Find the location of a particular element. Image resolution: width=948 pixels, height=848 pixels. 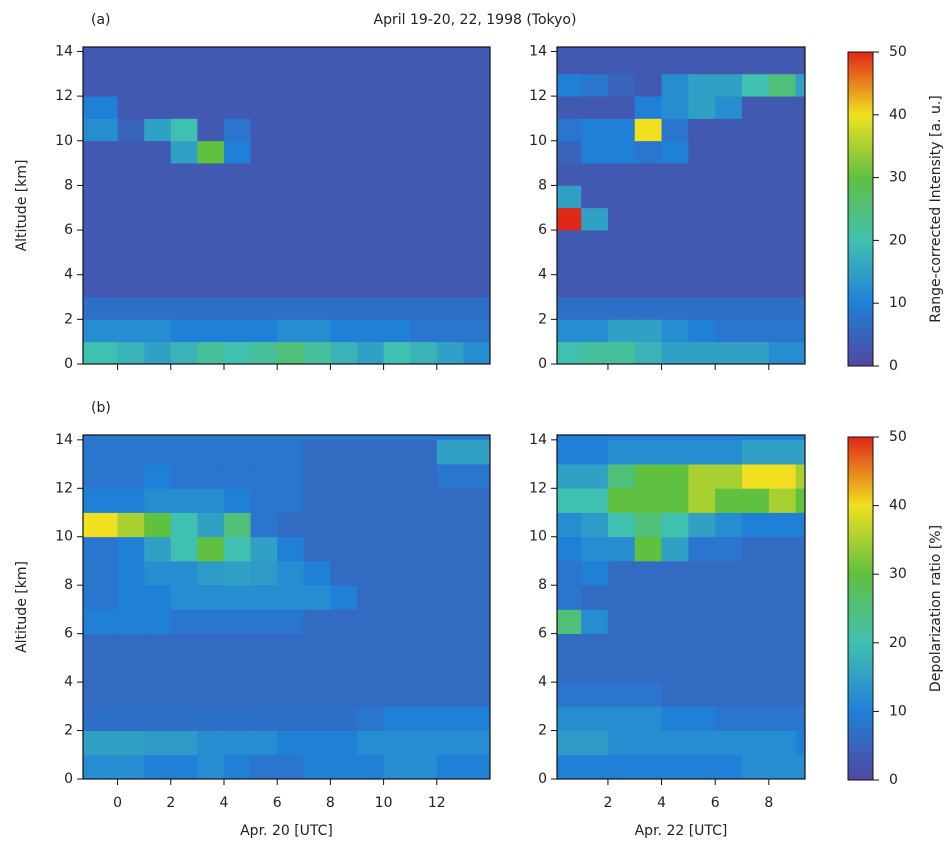

x-axis-label: Apr. 20 [UTC] is located at coordinates (286, 831).